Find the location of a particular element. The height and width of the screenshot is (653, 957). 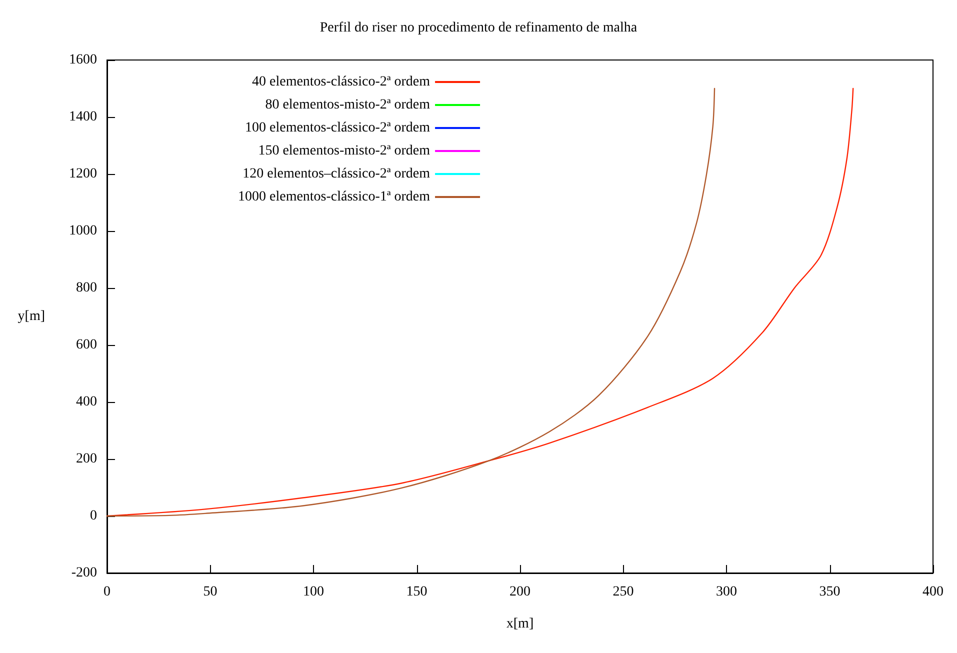

legend-label: 150 elementos-misto-2ª ordem is located at coordinates (344, 151).